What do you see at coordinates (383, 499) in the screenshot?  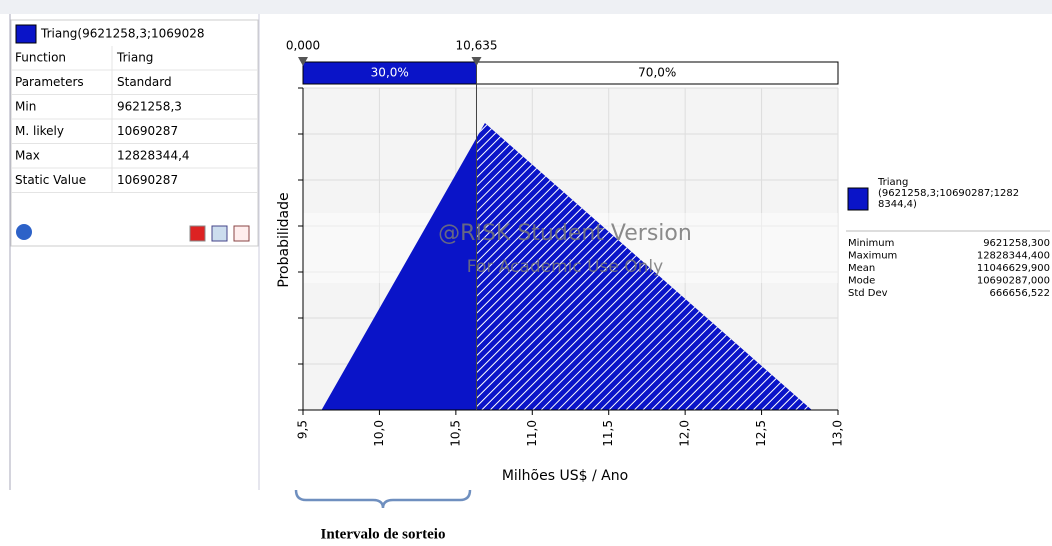 I see `bracket` at bounding box center [383, 499].